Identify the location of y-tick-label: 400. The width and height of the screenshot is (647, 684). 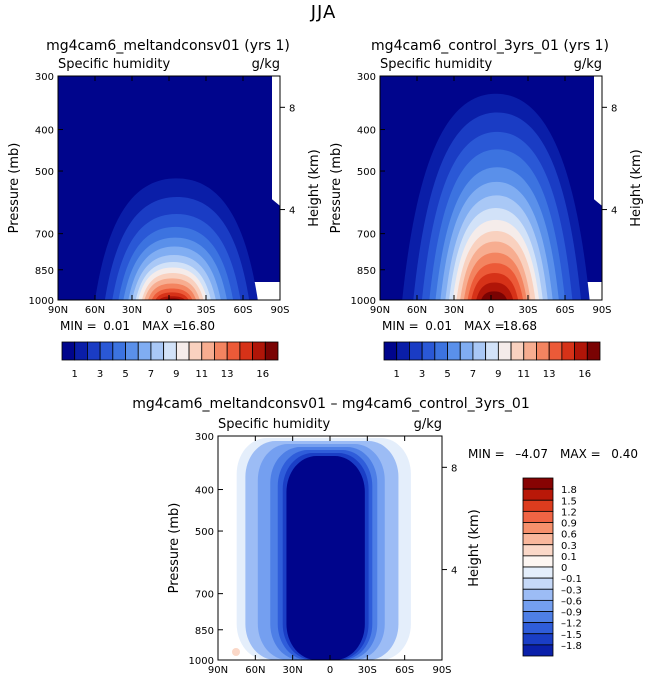
(366, 131).